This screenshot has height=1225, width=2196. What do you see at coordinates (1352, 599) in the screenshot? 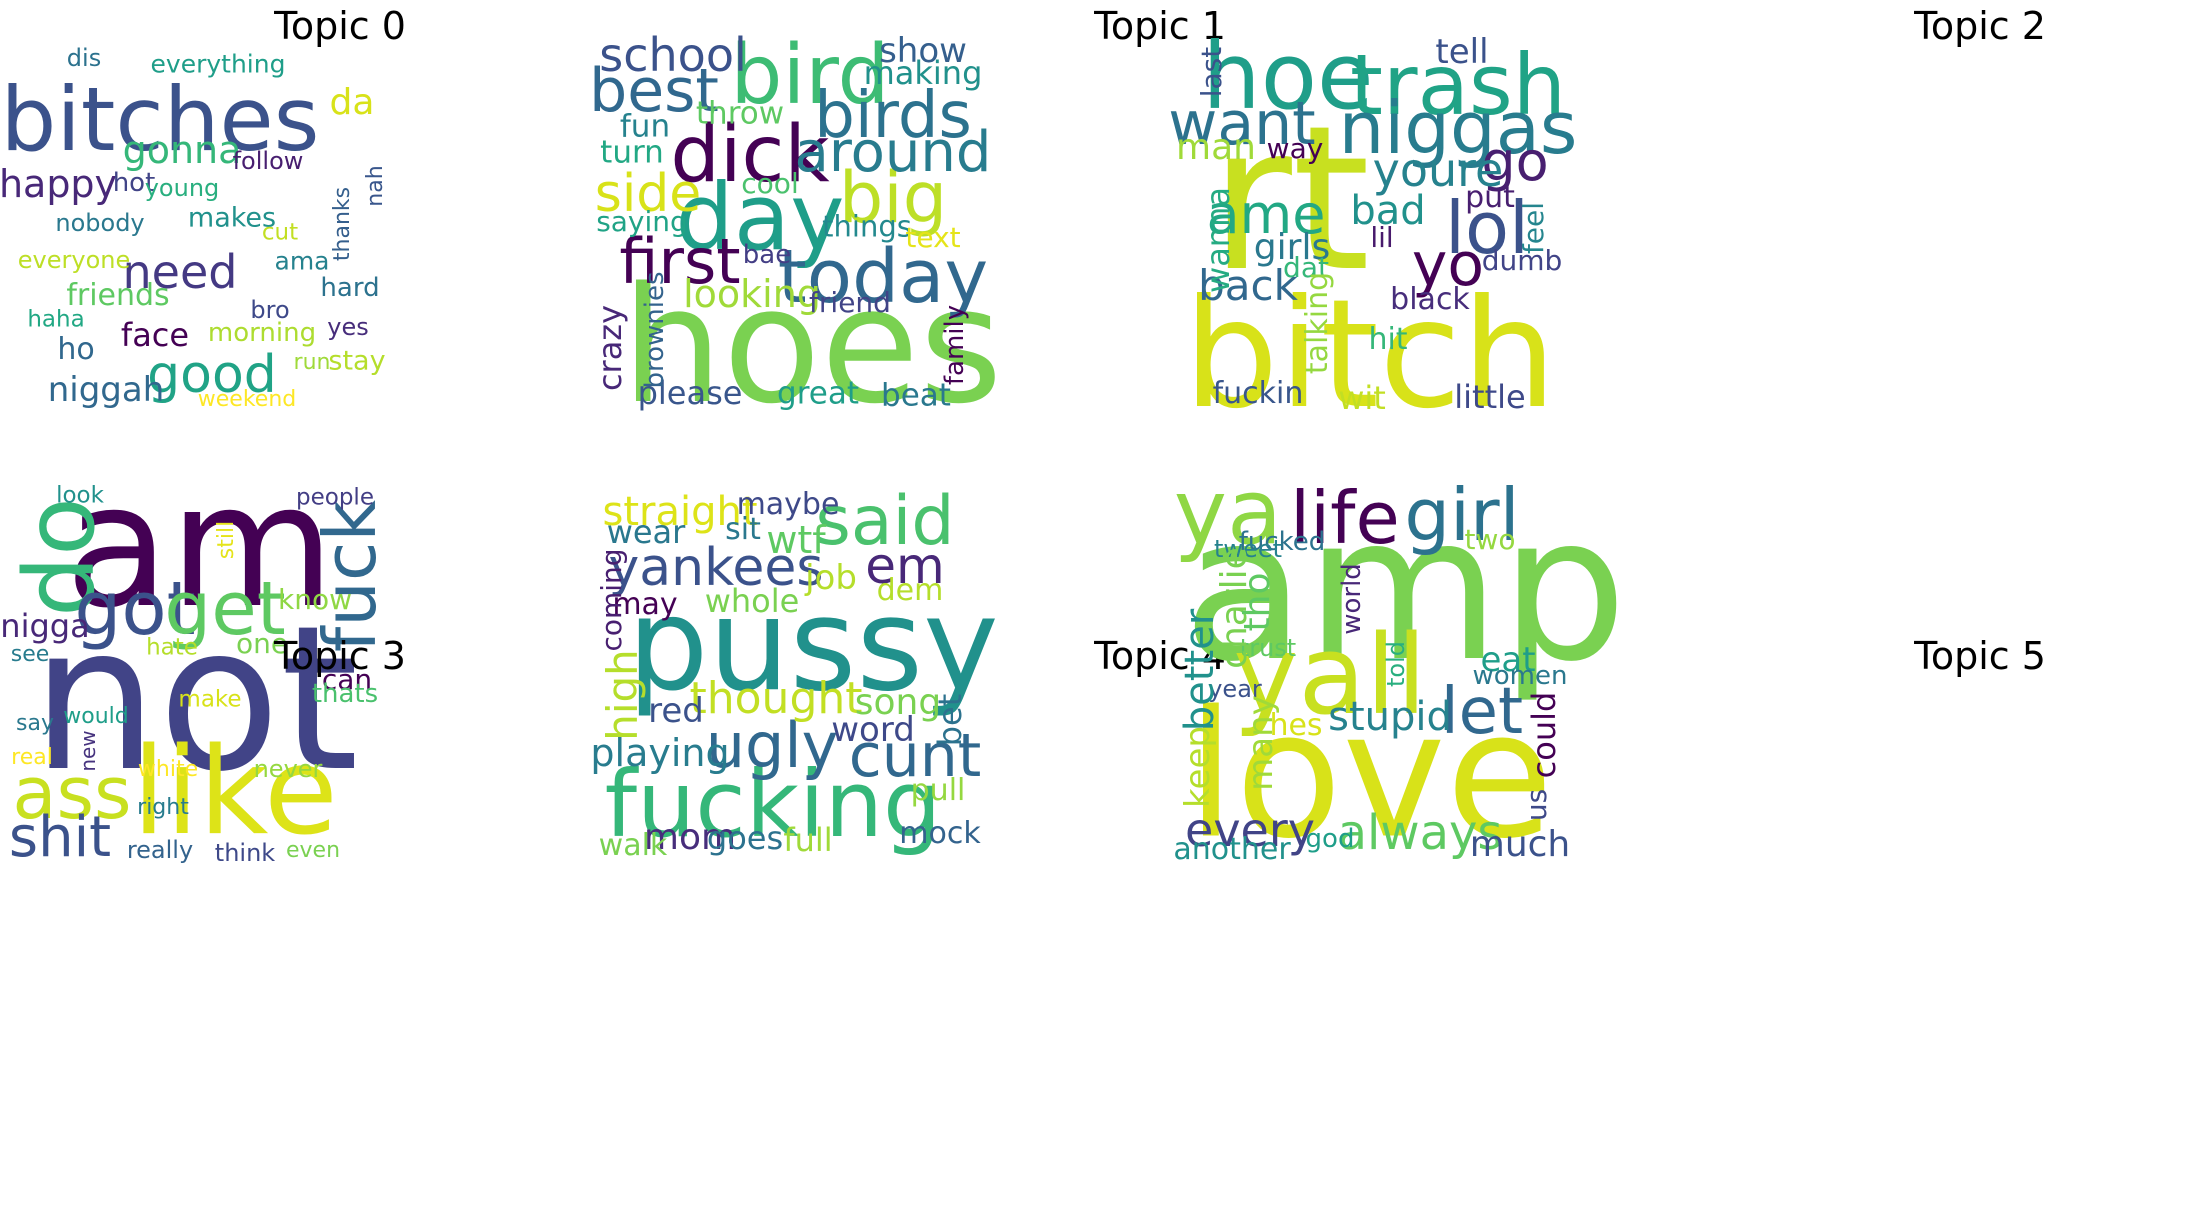
I see `cloud-word: world` at bounding box center [1352, 599].